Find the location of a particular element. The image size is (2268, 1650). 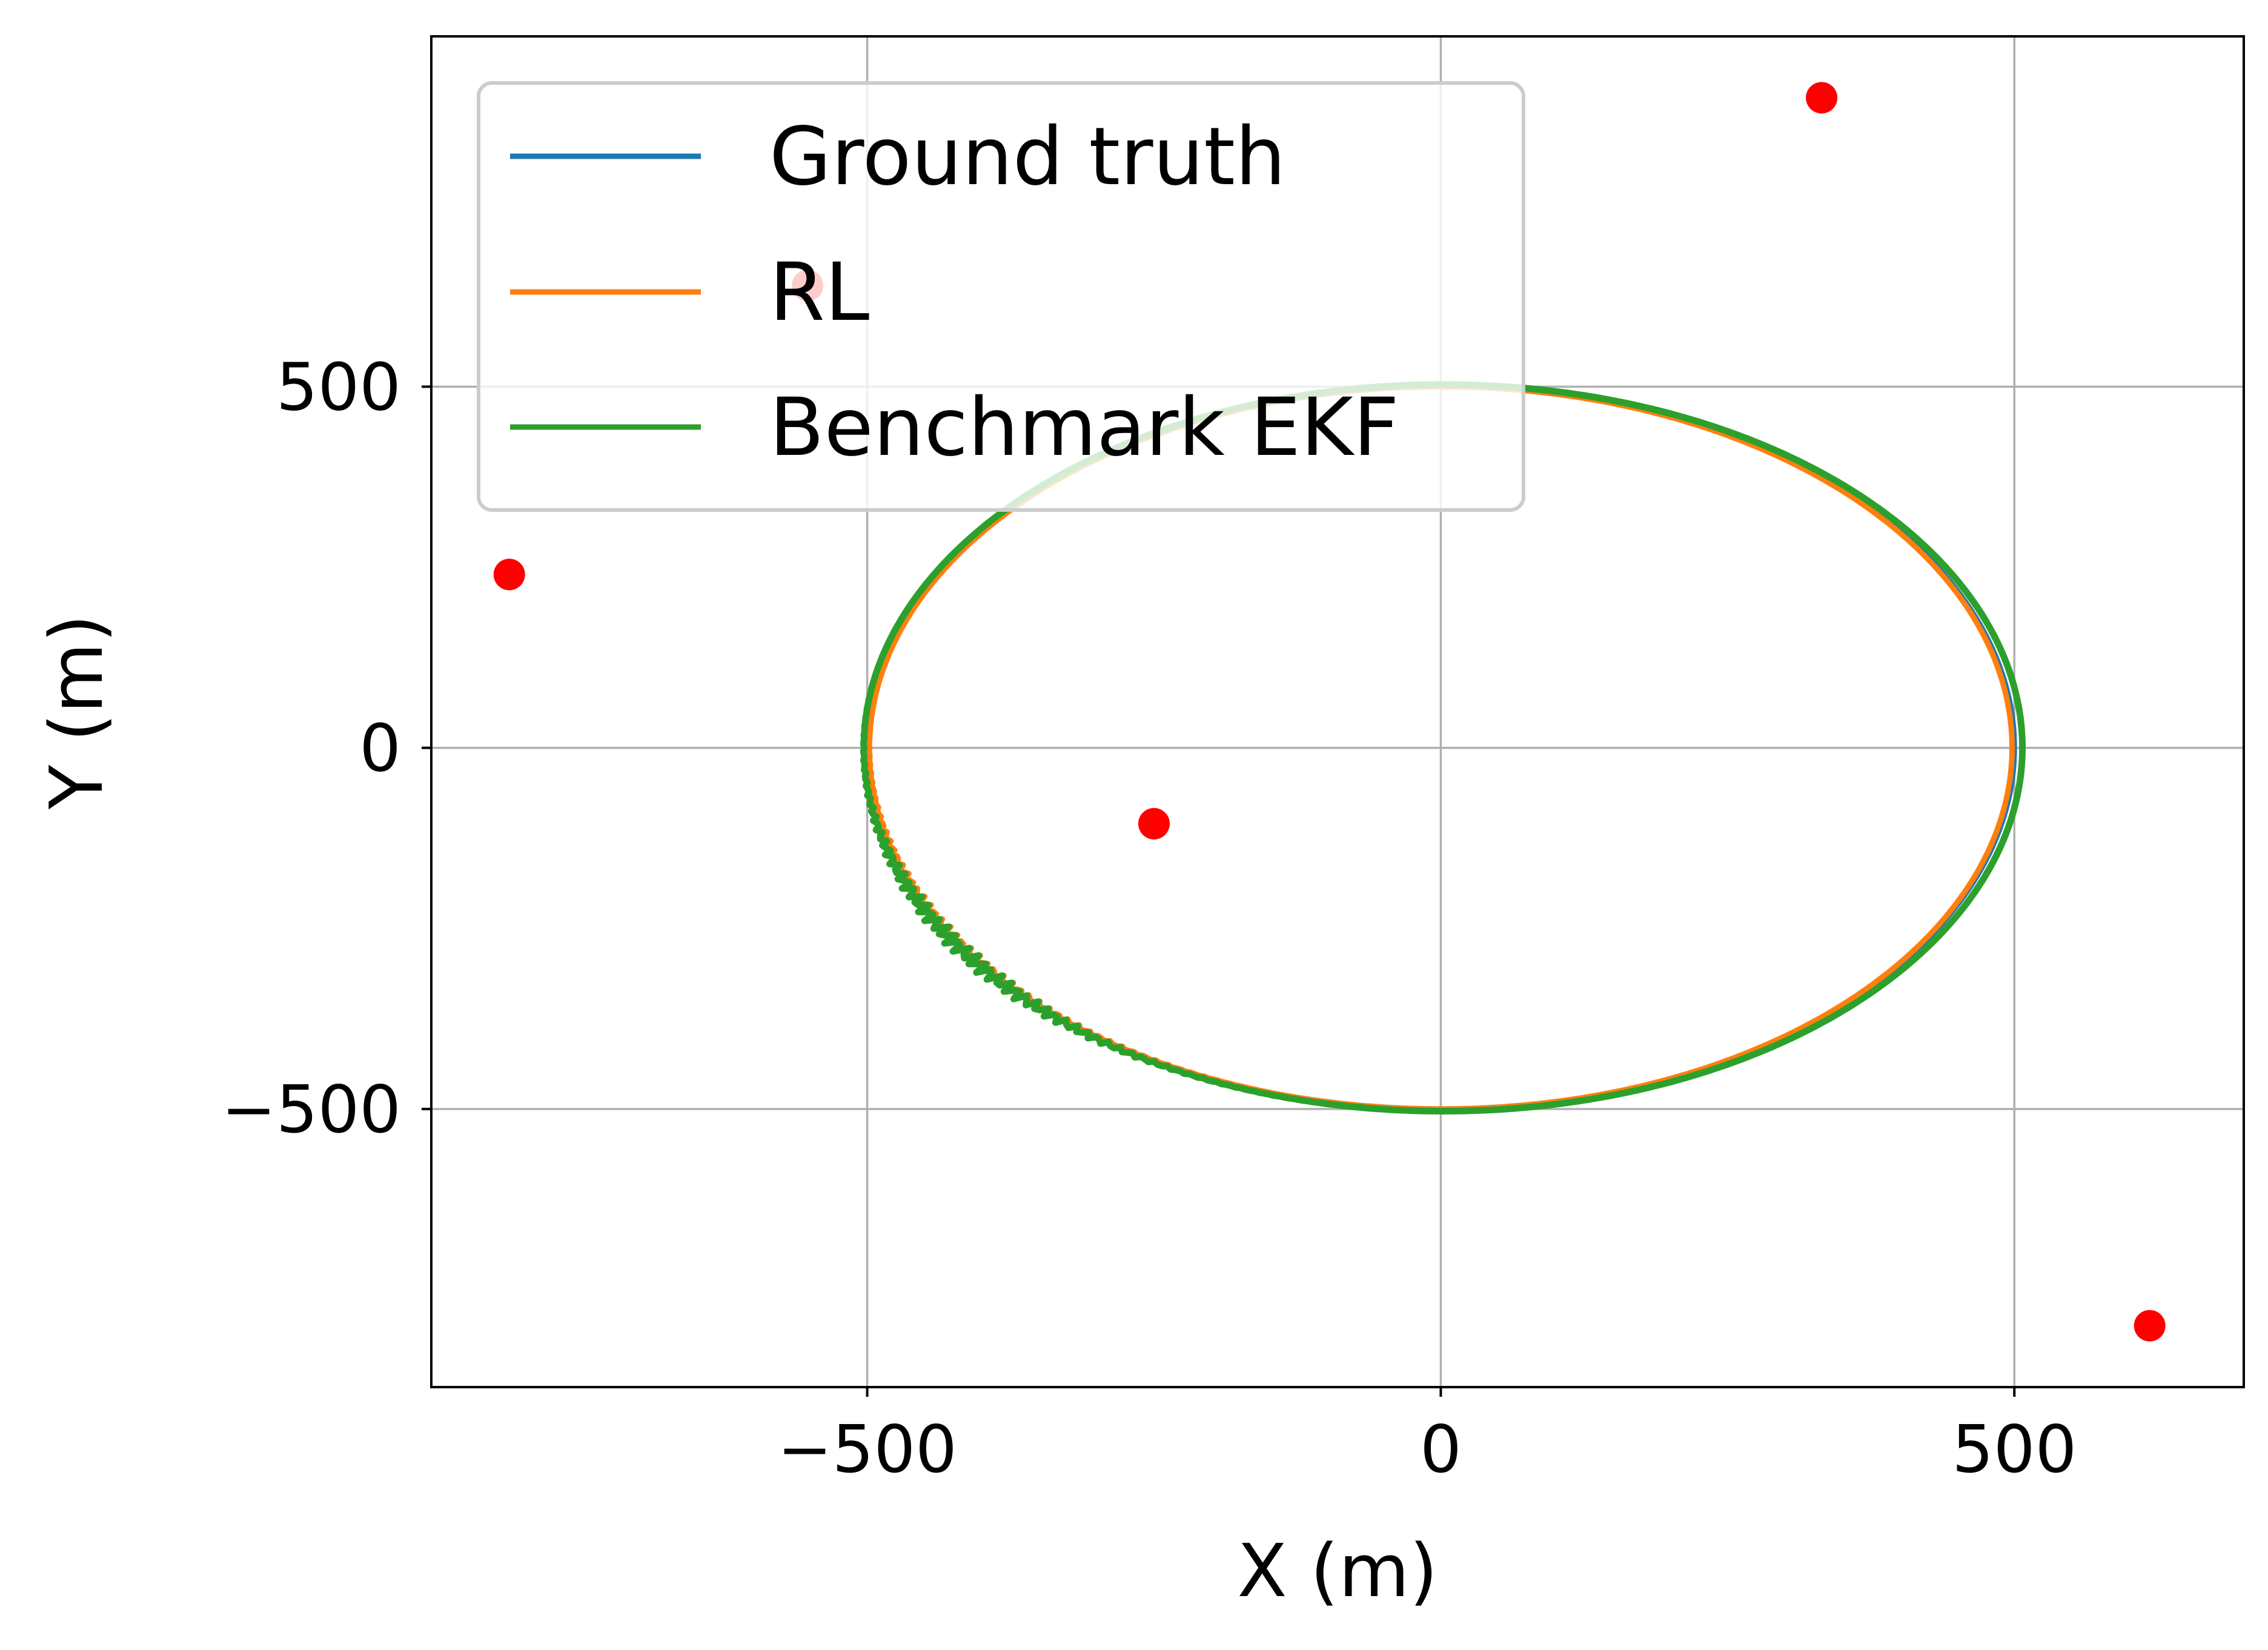

x-tick-label-0: −500 is located at coordinates (867, 1450).